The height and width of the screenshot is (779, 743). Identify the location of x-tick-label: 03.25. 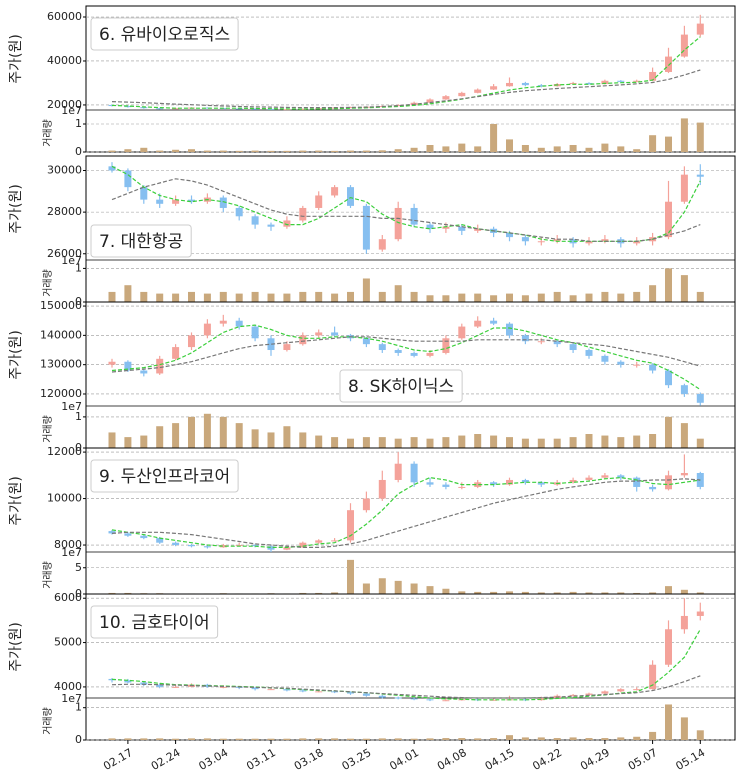
(357, 759).